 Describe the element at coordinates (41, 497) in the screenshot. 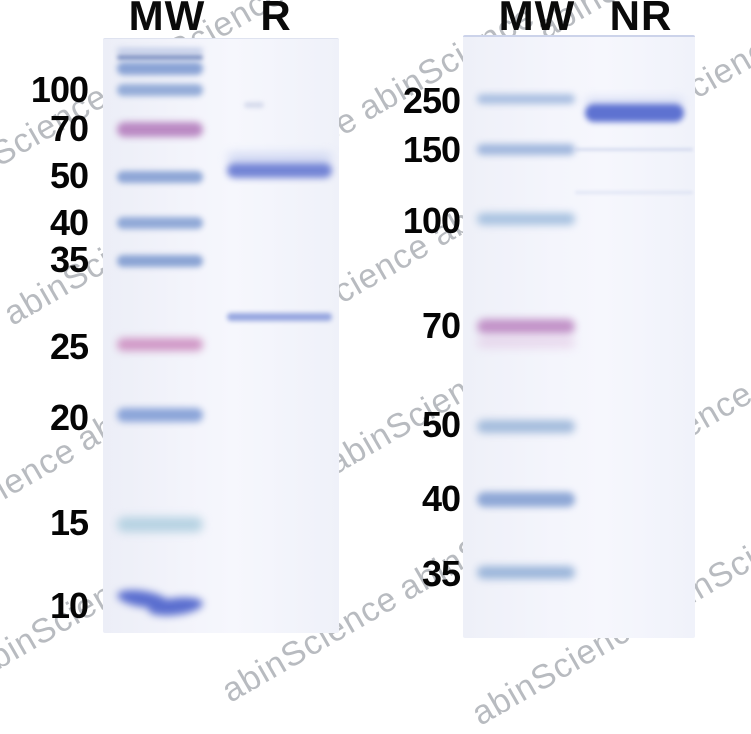

I see `watermark-text: abinScience` at that location.